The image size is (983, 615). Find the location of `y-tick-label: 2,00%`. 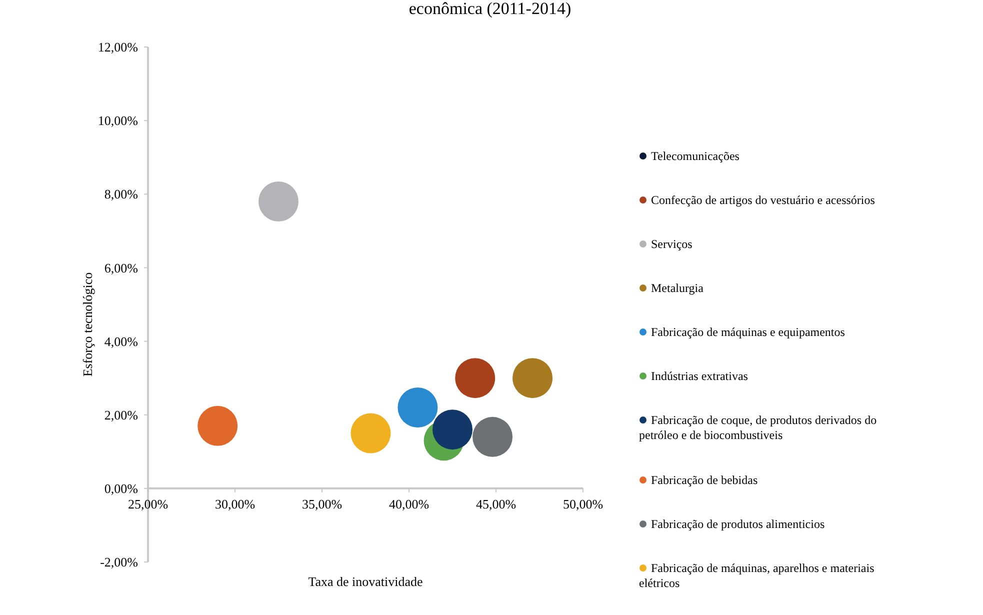

y-tick-label: 2,00% is located at coordinates (121, 414).